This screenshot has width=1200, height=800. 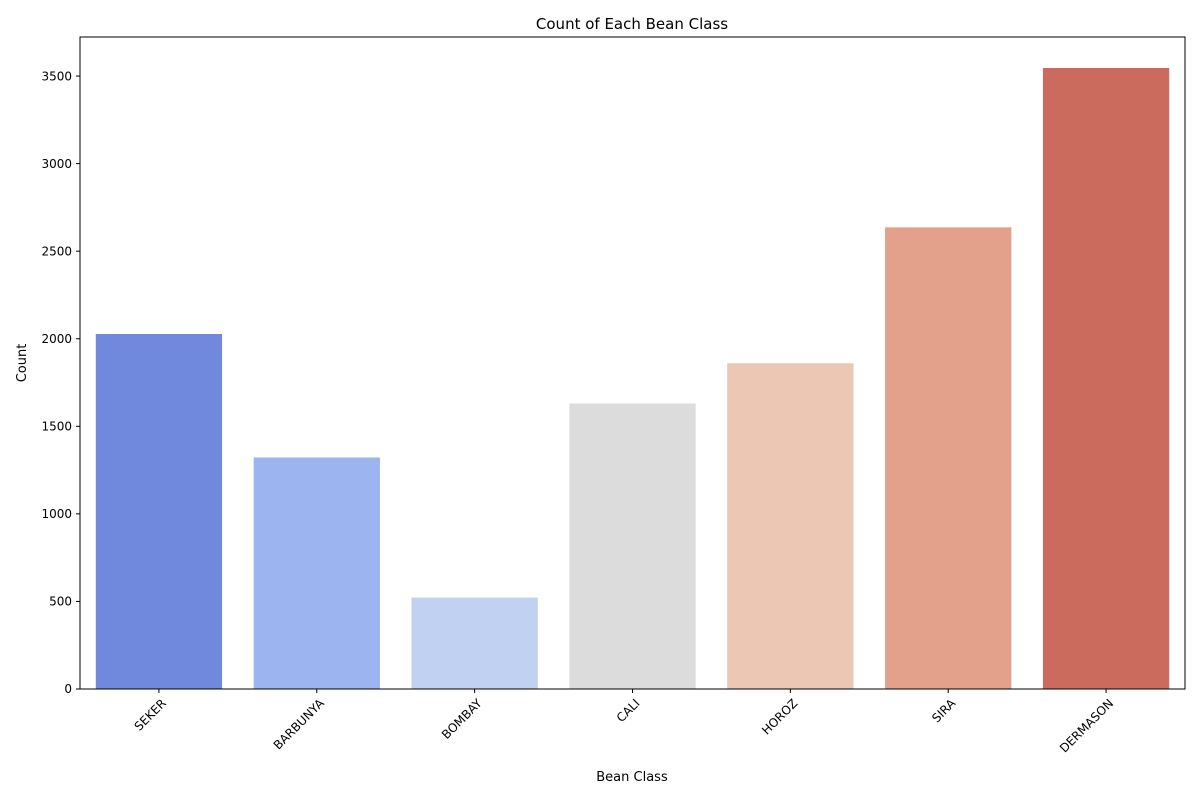 What do you see at coordinates (150, 714) in the screenshot?
I see `x-tick-label-seker: SEKER` at bounding box center [150, 714].